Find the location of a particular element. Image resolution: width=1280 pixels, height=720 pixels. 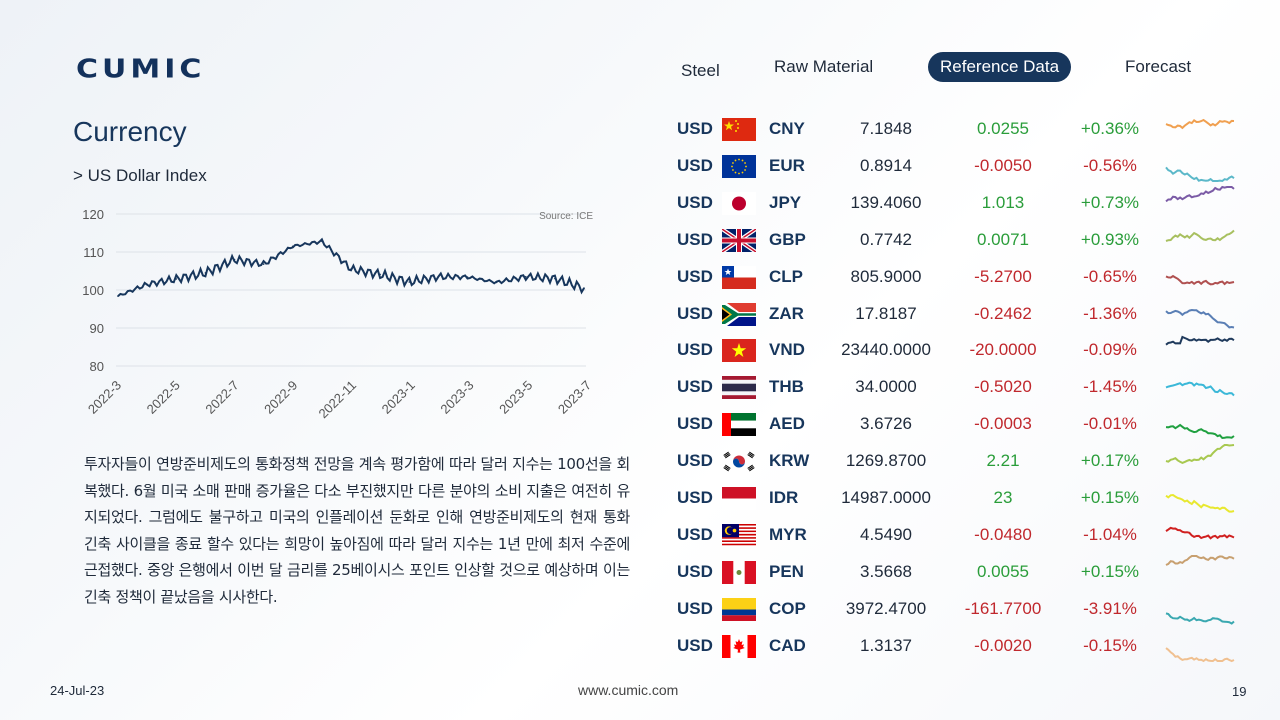

rate-change: -0.0050 is located at coordinates (1003, 165).